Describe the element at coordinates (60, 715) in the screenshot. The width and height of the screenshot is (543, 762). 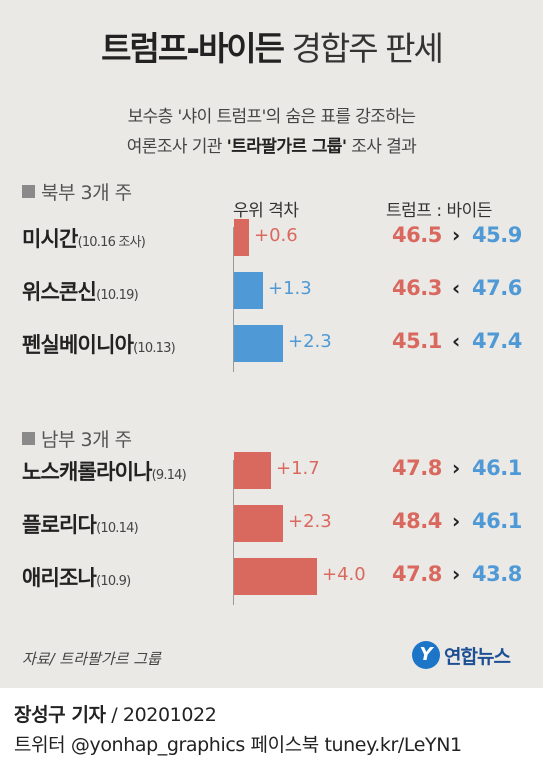
I see `byline-reporter: 장성구 기자` at that location.